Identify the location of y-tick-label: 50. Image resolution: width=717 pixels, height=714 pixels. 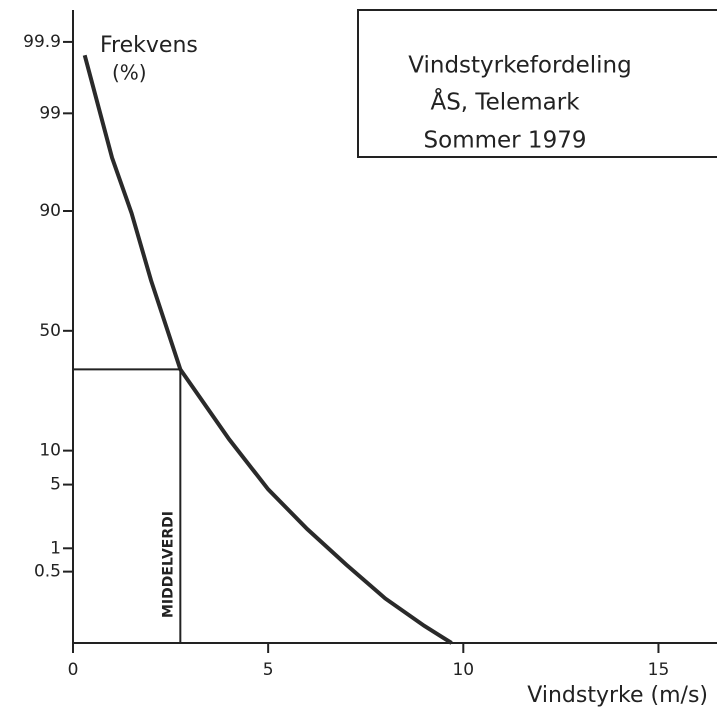
(50, 331).